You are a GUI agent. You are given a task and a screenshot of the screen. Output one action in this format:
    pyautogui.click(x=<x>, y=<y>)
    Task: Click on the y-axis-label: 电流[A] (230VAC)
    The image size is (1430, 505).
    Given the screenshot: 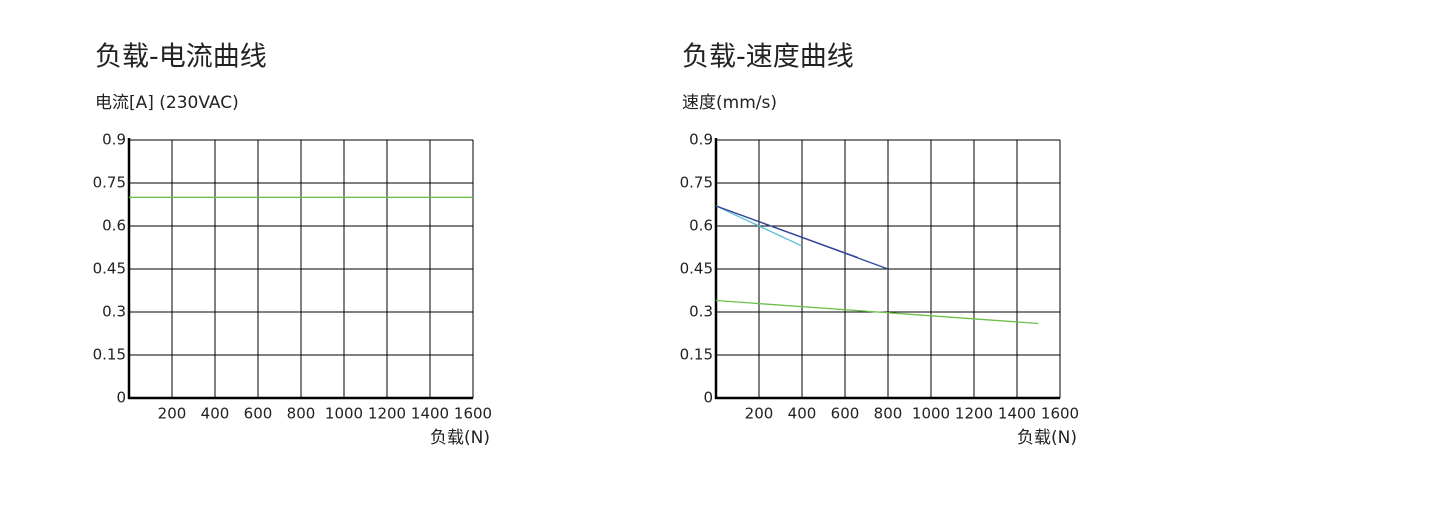 What is the action you would take?
    pyautogui.click(x=167, y=103)
    